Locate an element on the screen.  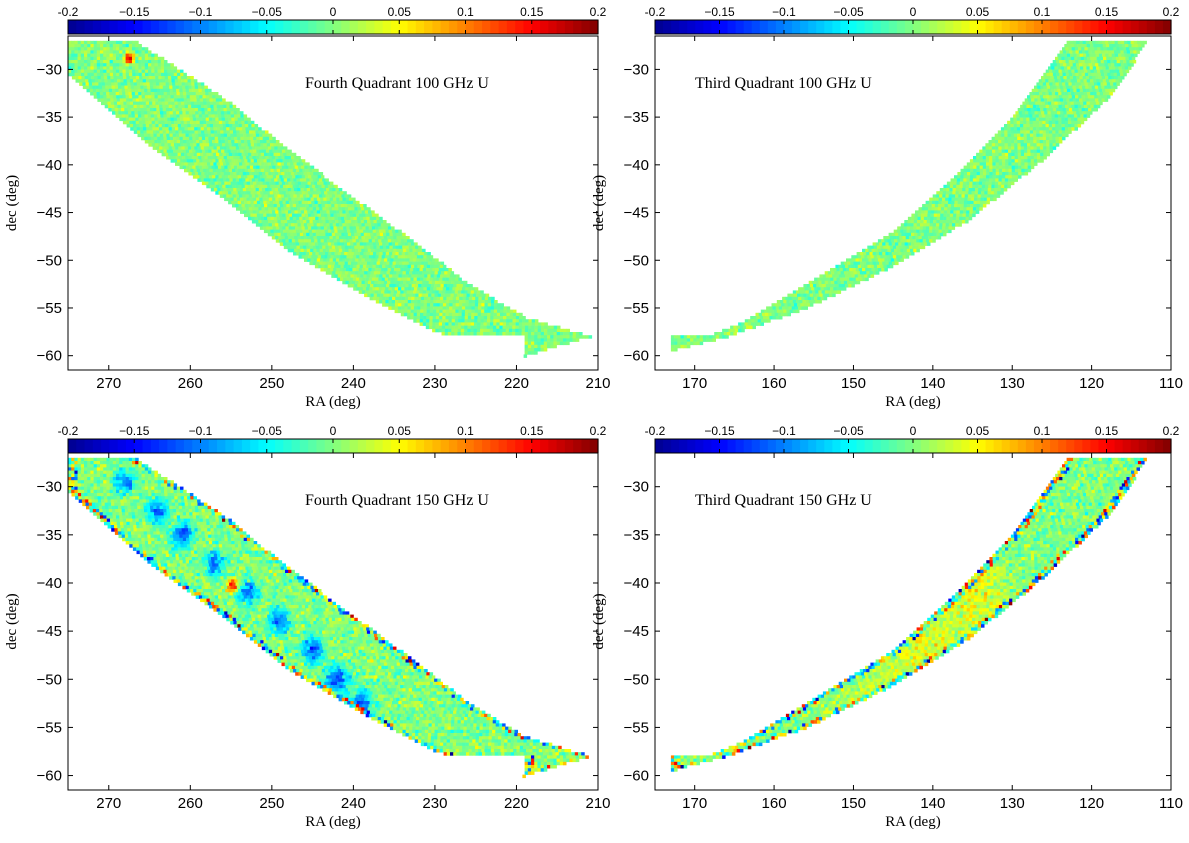
y-tick-label: −50 is located at coordinates (49, 260).